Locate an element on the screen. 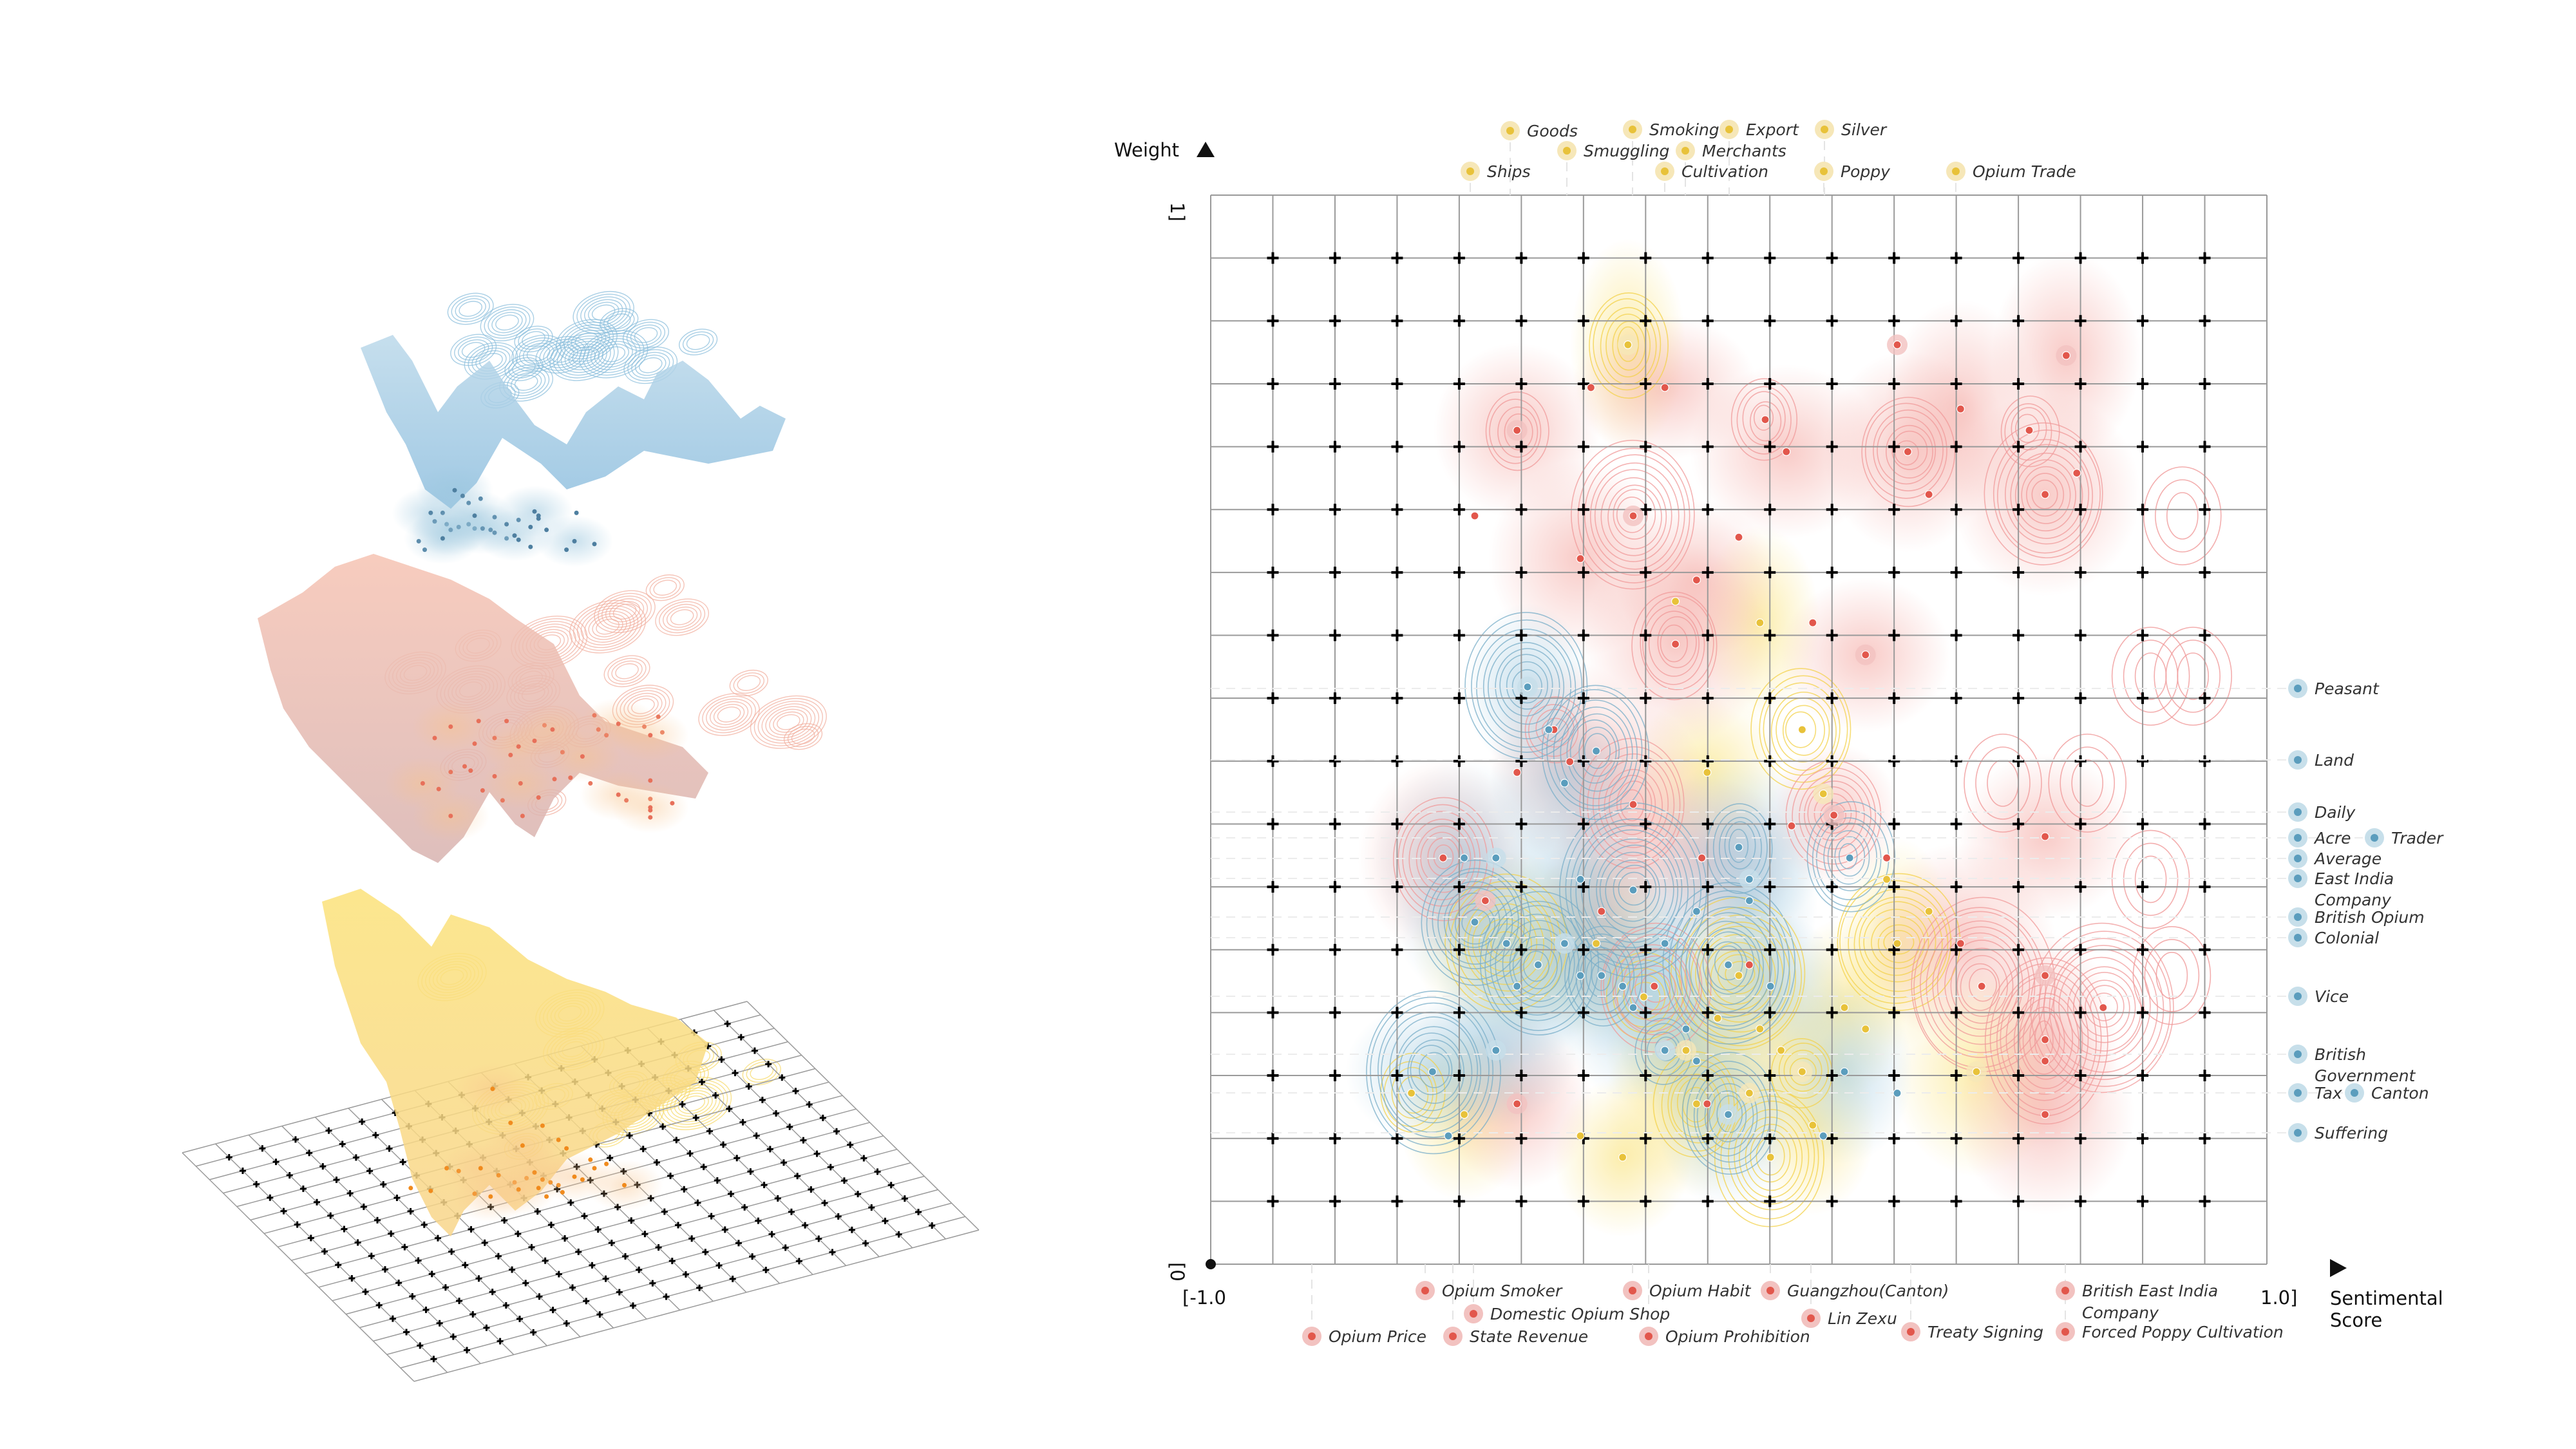 The height and width of the screenshot is (1449, 2576). legend-bottom-item-label: British East India is located at coordinates (2150, 1291).